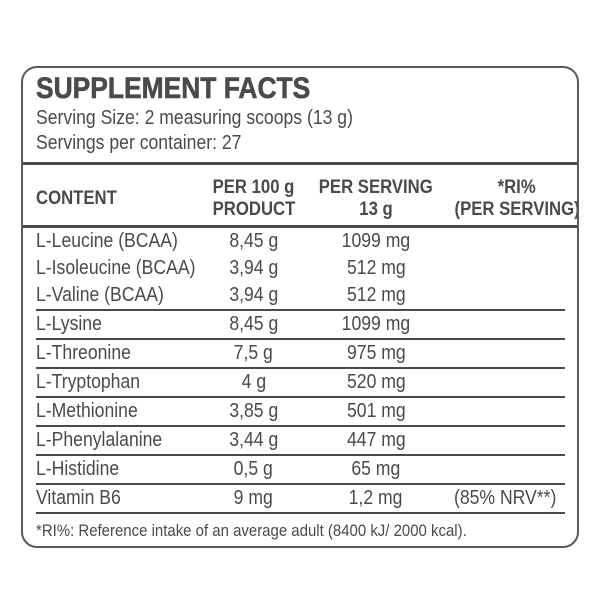 The width and height of the screenshot is (600, 600). Describe the element at coordinates (300, 323) in the screenshot. I see `table-row: L-Lysine 8,45 g 1099 mg` at that location.